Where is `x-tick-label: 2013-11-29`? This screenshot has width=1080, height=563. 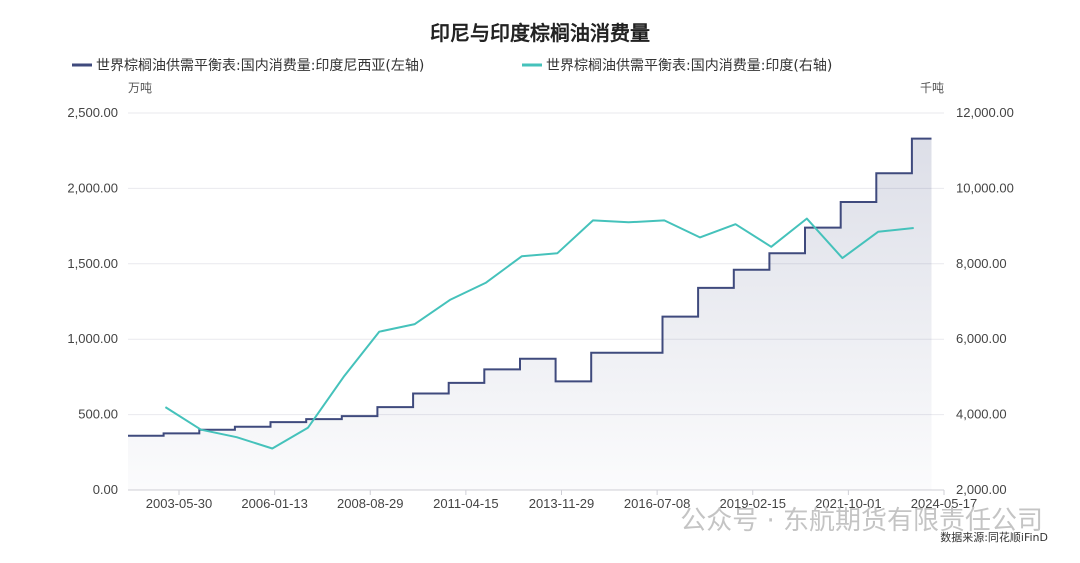
x-tick-label: 2013-11-29 is located at coordinates (562, 503).